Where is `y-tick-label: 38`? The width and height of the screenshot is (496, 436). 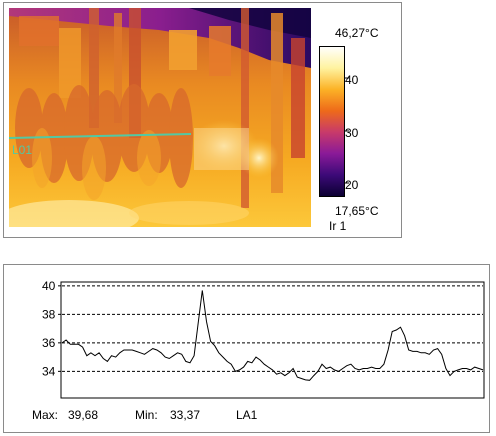 y-tick-label: 38 is located at coordinates (49, 314).